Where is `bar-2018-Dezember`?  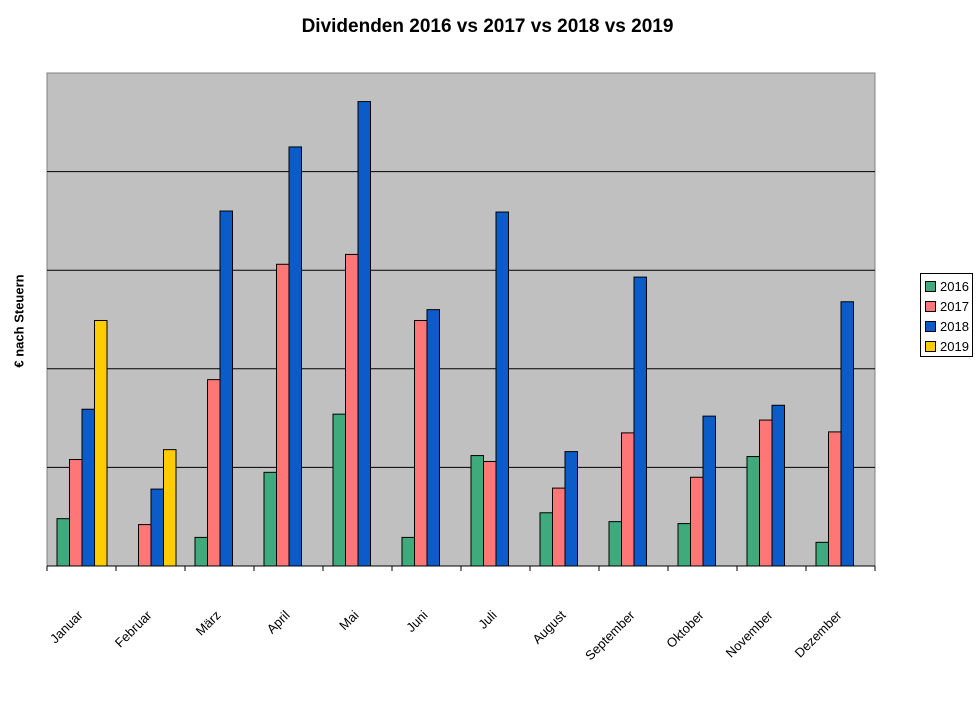 bar-2018-Dezember is located at coordinates (847, 434).